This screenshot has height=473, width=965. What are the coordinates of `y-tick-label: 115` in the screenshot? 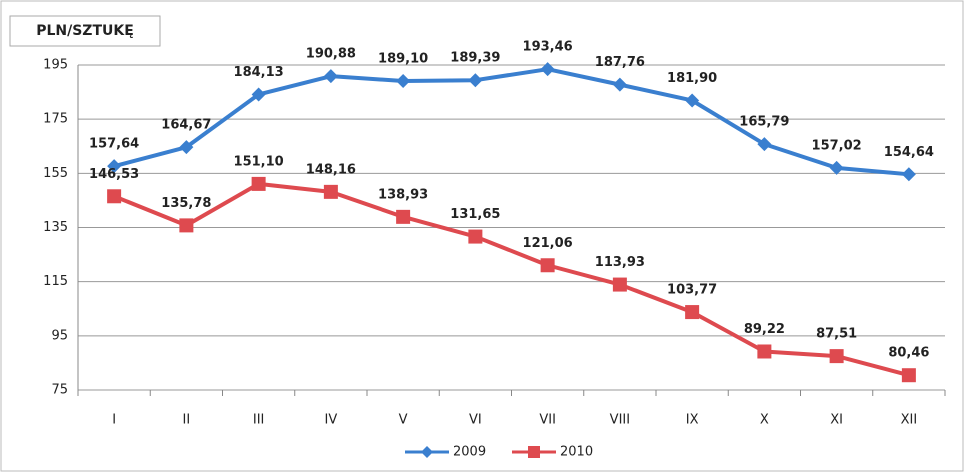 It's located at (55, 281).